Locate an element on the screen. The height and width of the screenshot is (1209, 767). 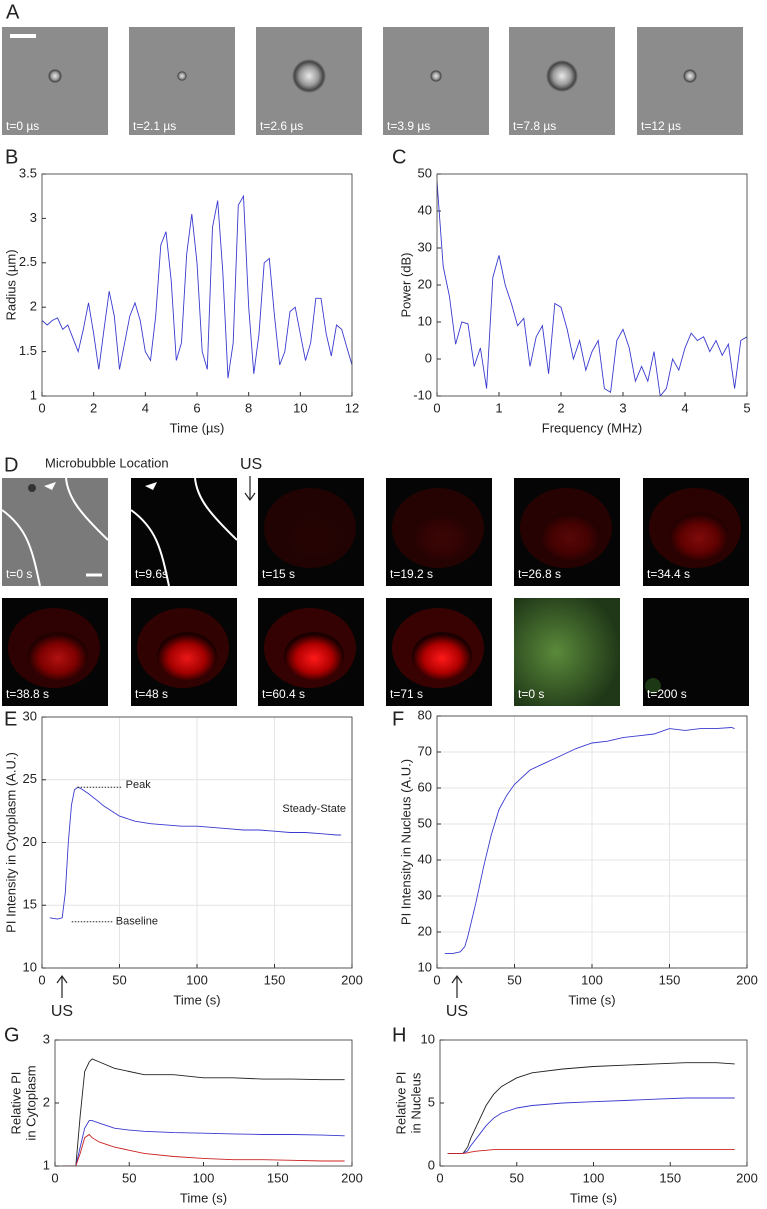
x-tick-label: 3 is located at coordinates (622, 407).